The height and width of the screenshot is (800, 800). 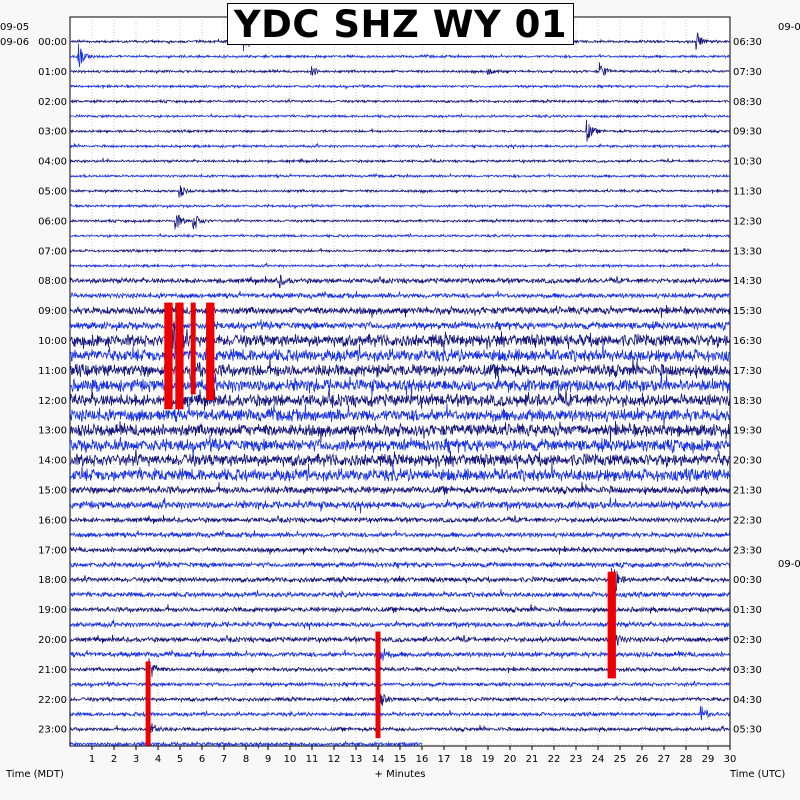 I want to click on right-hour-label: 11:30, so click(x=747, y=192).